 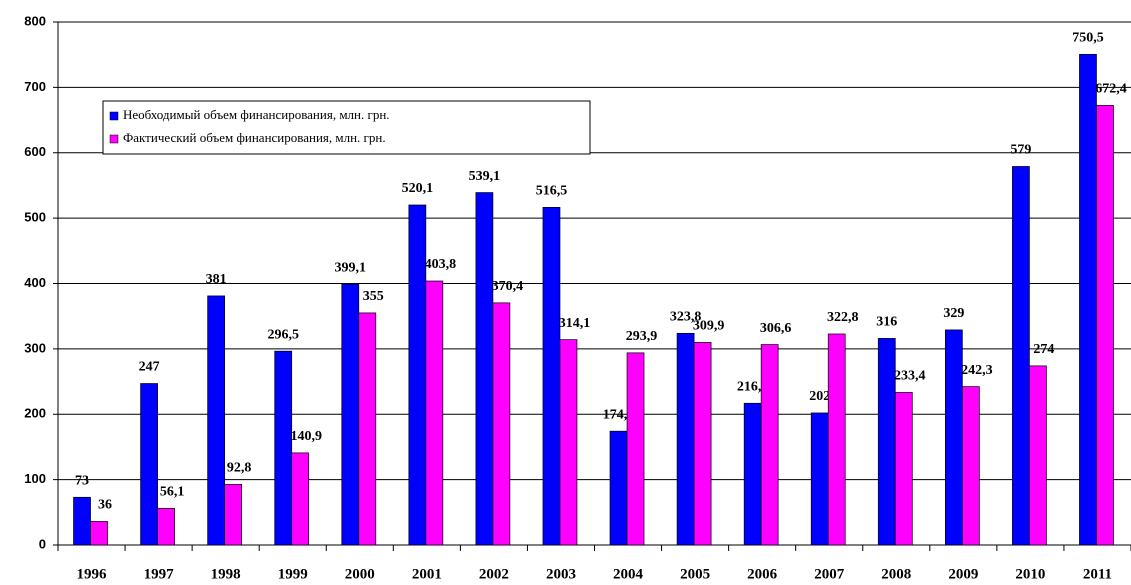 I want to click on value-label: 314,1, so click(x=575, y=323).